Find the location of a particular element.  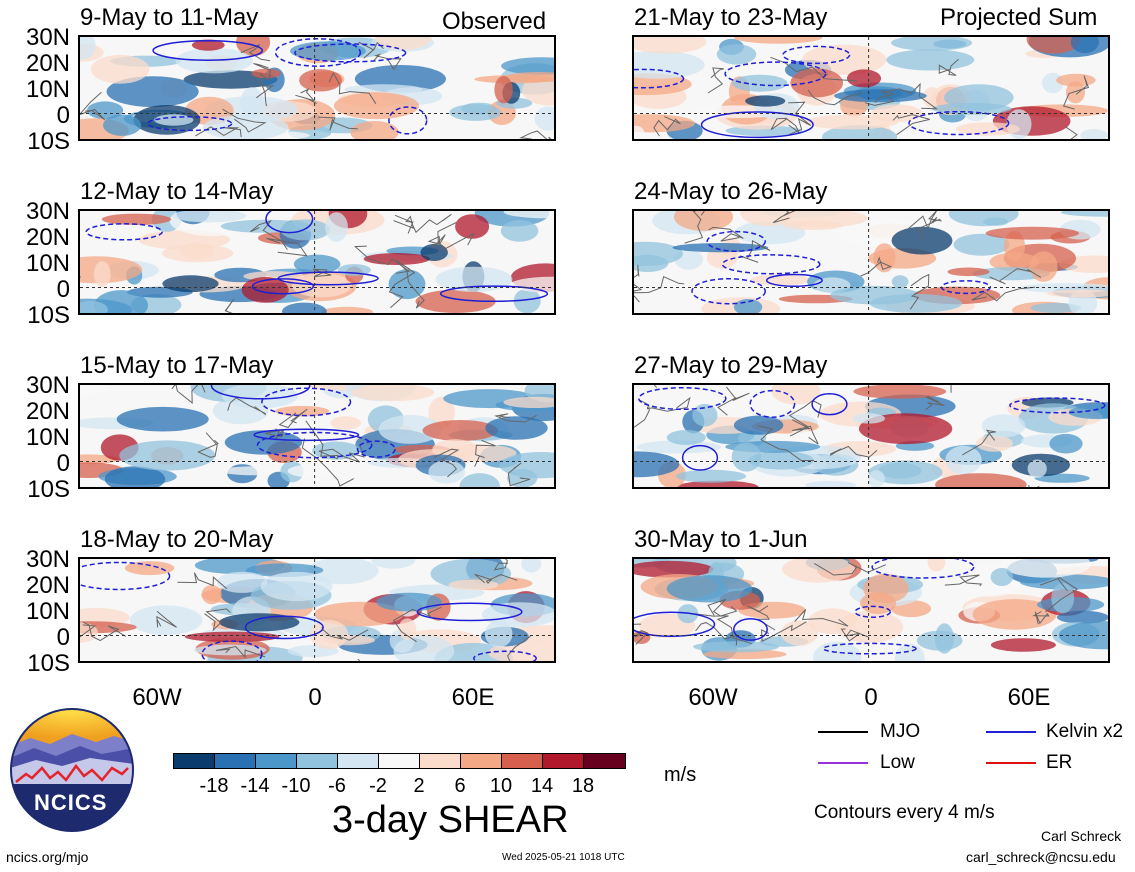

panel-title-right-3: 27-May to 29-May is located at coordinates (731, 365).